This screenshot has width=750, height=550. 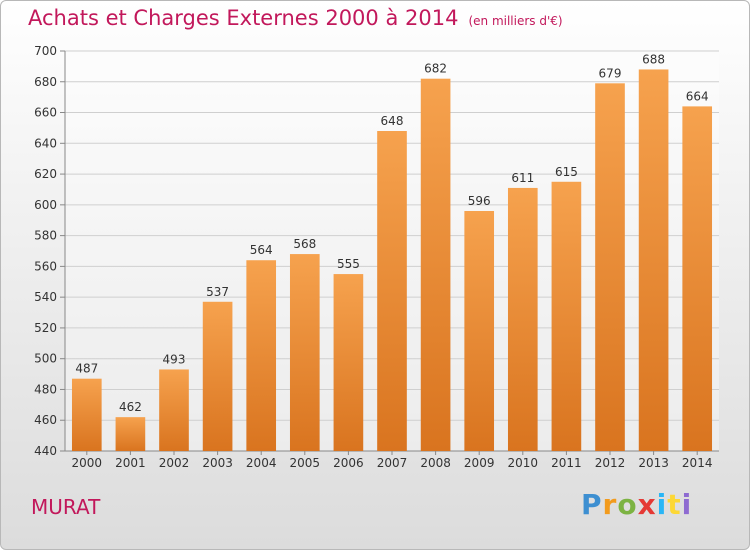 What do you see at coordinates (261, 250) in the screenshot?
I see `data-label: 564` at bounding box center [261, 250].